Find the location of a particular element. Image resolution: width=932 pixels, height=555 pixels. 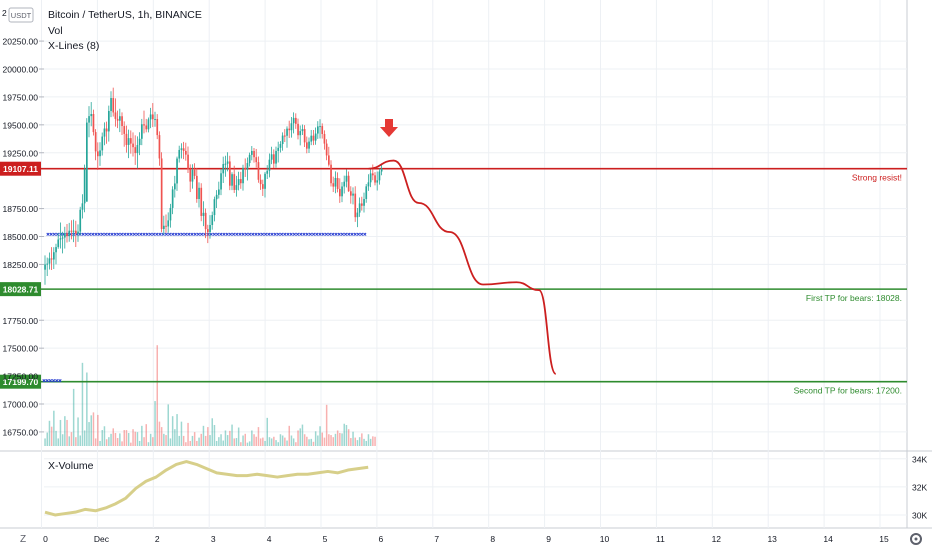

price-tick-label: 16750.00 is located at coordinates (21, 432).